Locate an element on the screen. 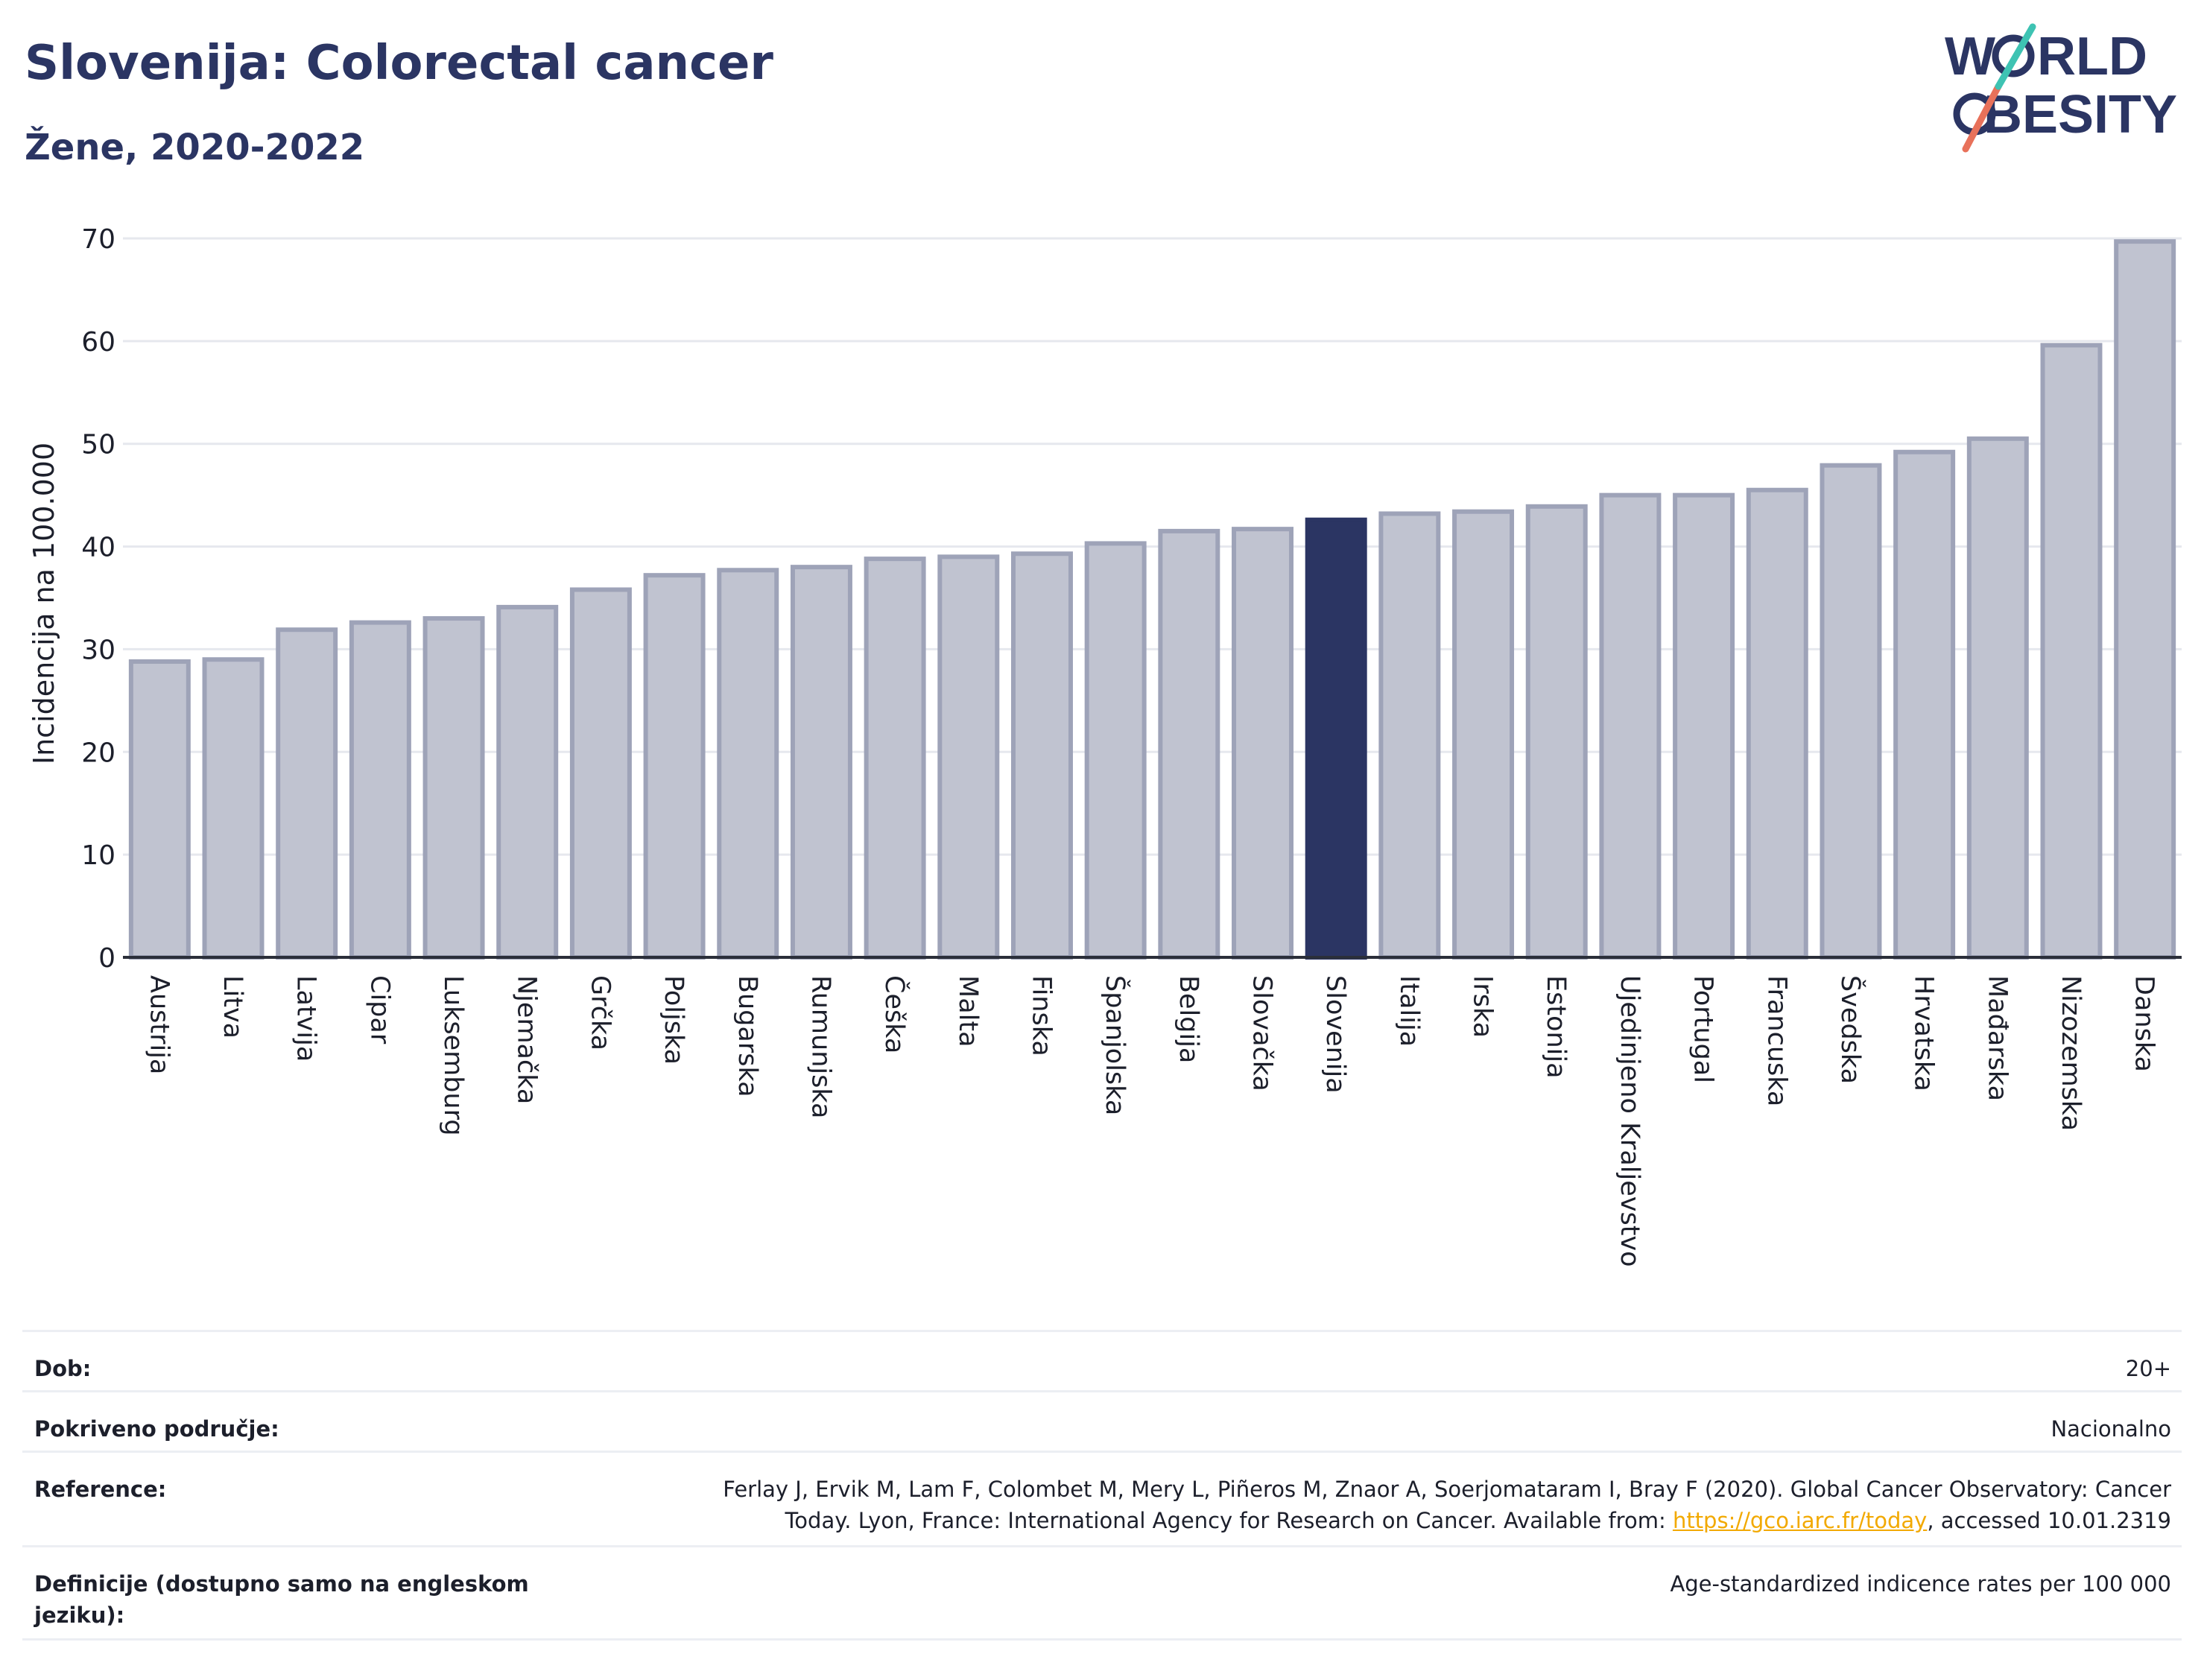 The width and height of the screenshot is (2204, 1680). bar-malta is located at coordinates (968, 757).